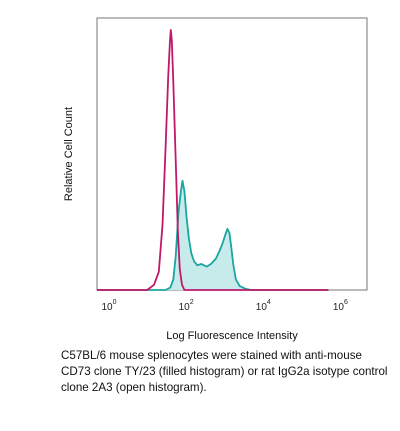 The width and height of the screenshot is (400, 431). I want to click on x-tick-label-3: 10⁶, so click(340, 306).